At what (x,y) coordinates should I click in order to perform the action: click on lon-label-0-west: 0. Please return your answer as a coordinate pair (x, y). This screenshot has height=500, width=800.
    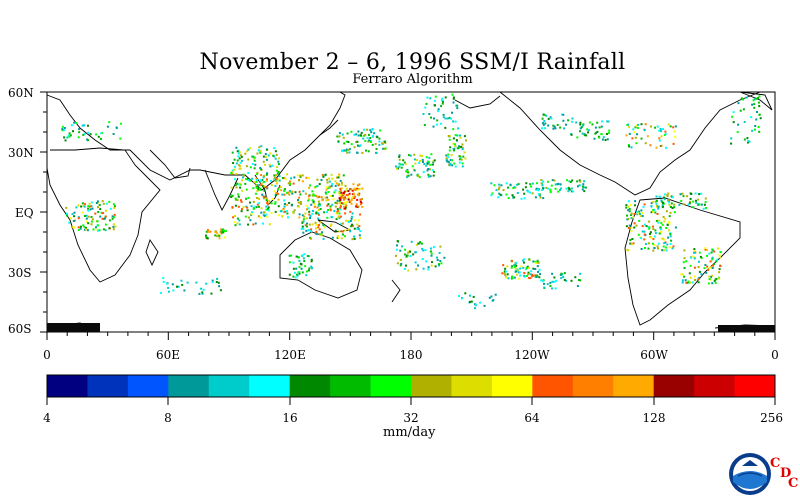
    Looking at the image, I should click on (47, 355).